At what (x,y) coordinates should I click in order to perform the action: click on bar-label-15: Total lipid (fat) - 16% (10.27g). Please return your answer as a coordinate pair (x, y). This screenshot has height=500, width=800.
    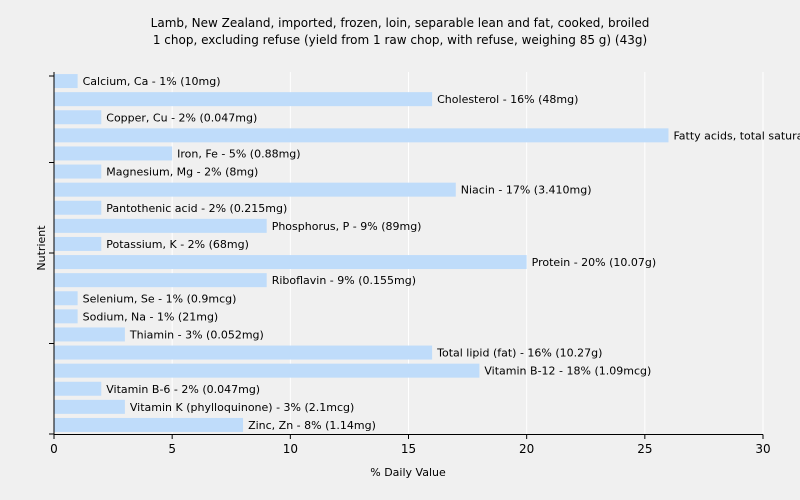
    Looking at the image, I should click on (519, 353).